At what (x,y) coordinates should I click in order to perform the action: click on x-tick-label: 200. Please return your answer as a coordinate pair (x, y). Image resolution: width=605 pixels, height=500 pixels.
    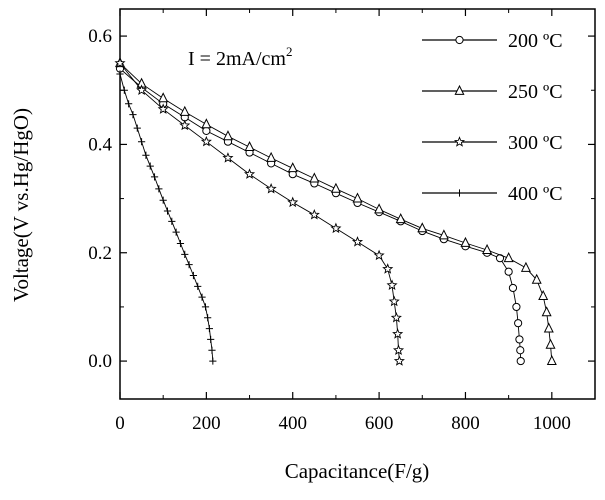
    Looking at the image, I should click on (206, 423).